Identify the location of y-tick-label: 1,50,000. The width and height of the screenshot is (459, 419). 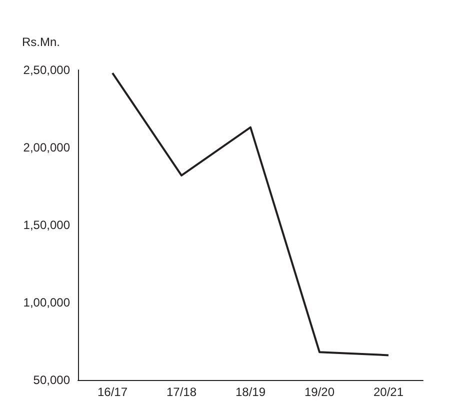
(46, 225).